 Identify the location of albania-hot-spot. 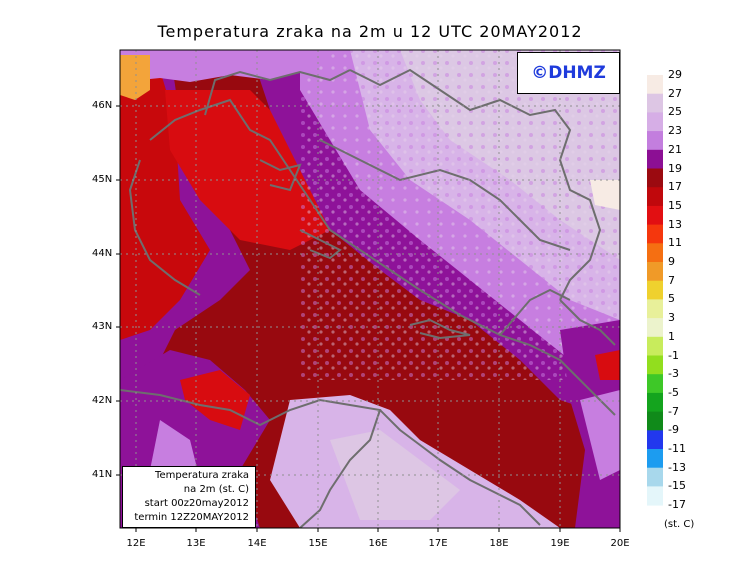
(607, 365).